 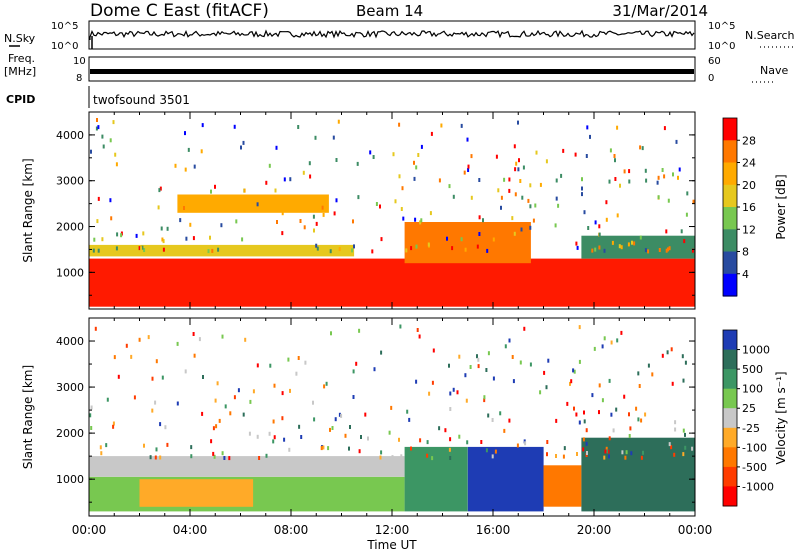 I want to click on y-axis-label: Slant Range [km], so click(x=28, y=417).